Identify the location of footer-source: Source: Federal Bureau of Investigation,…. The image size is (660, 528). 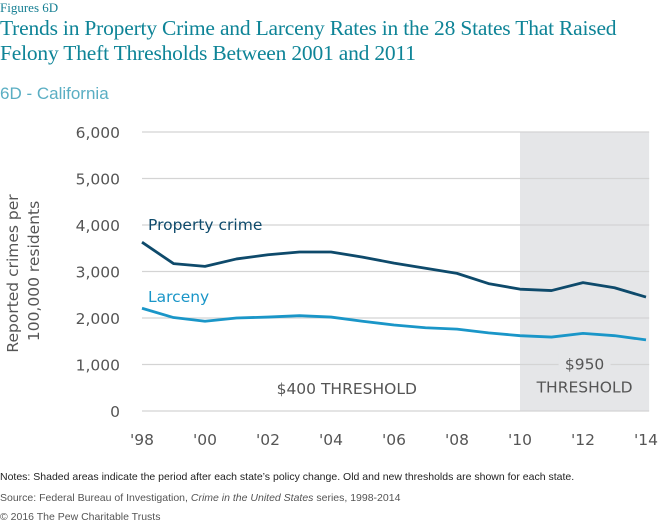
(200, 498).